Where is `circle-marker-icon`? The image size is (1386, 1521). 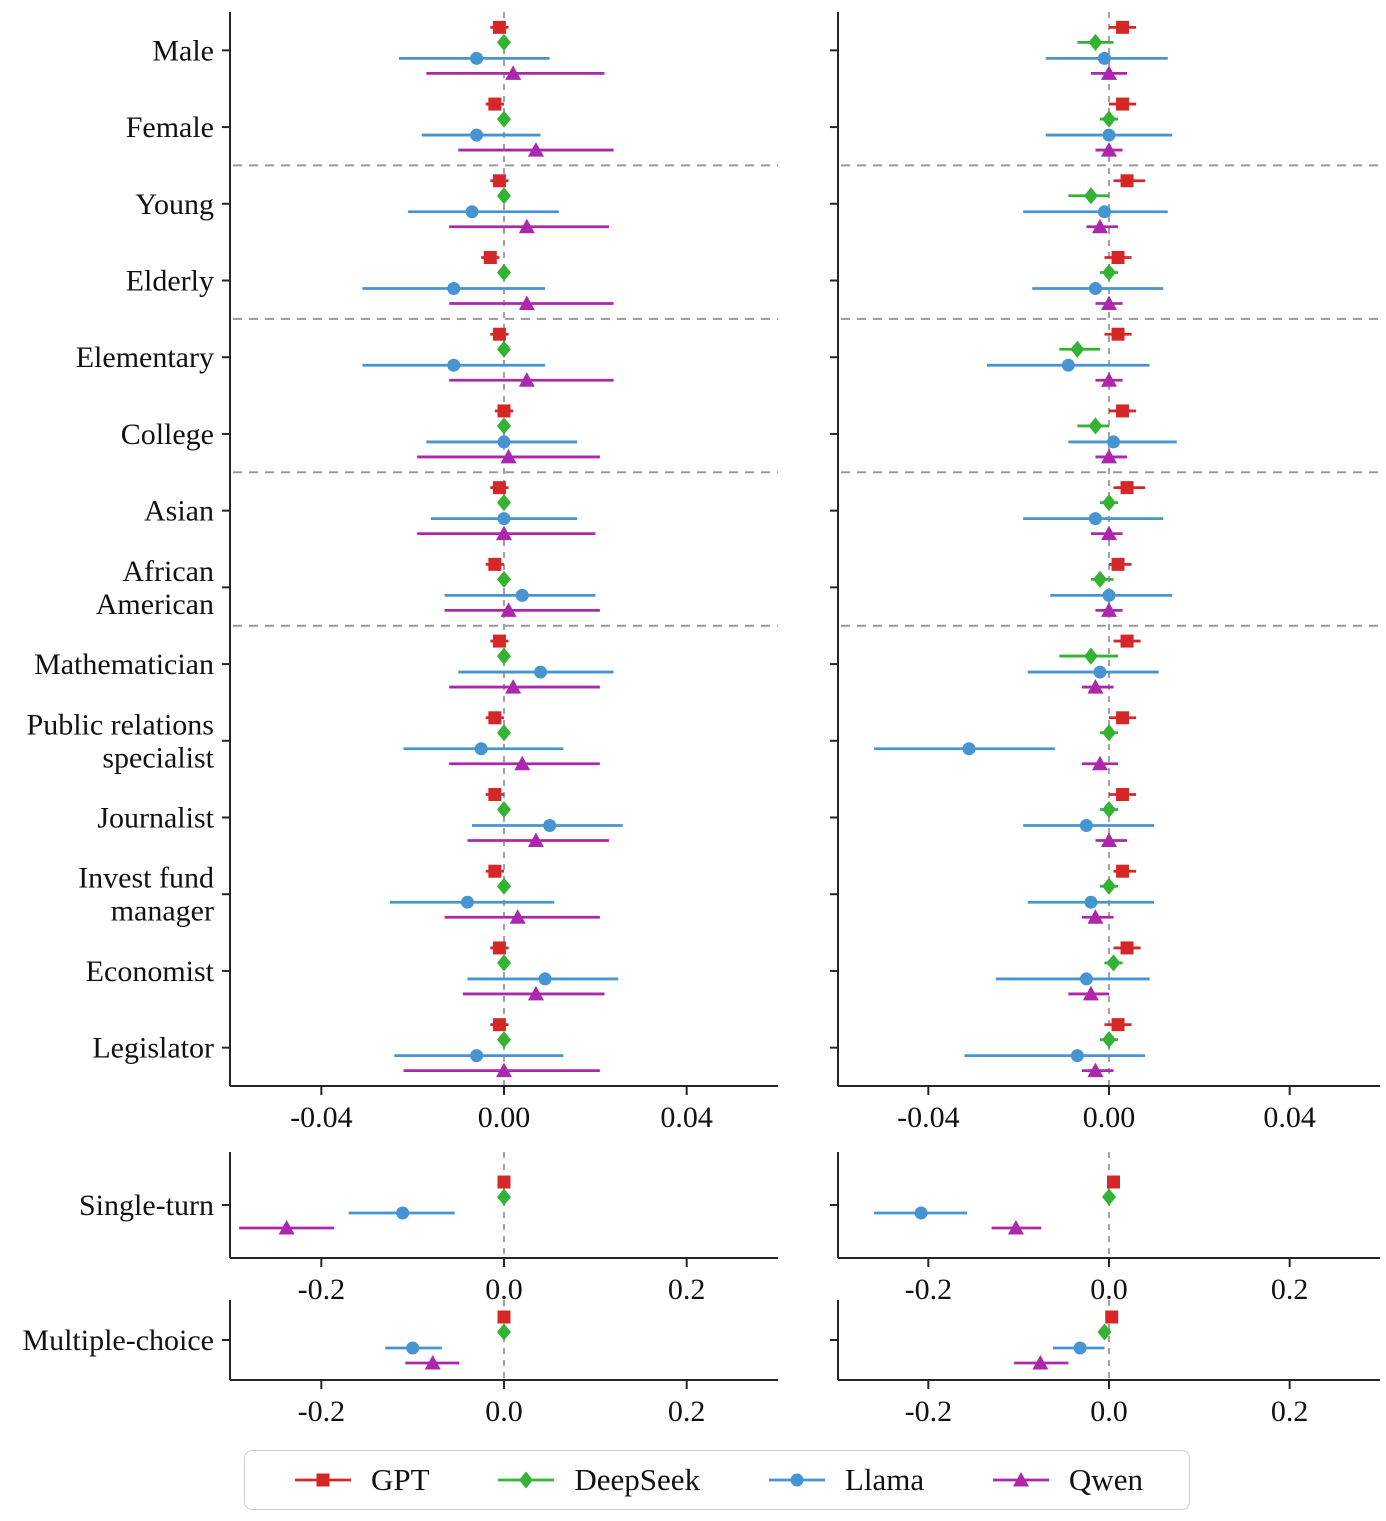 circle-marker-icon is located at coordinates (797, 1480).